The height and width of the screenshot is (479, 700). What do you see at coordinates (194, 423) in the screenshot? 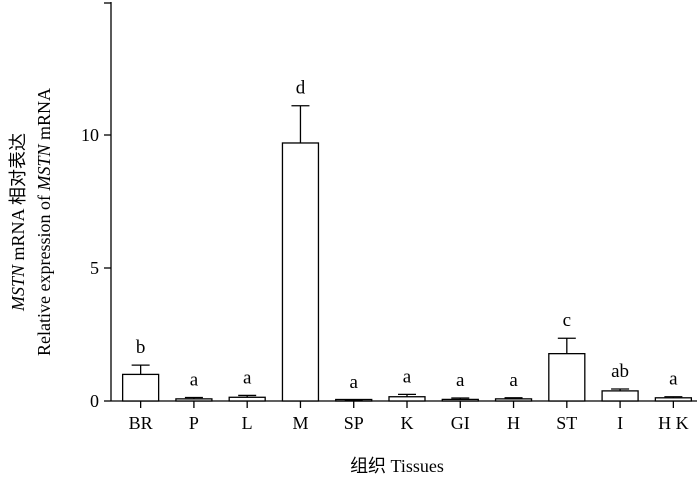
I see `x-tick-label: P` at bounding box center [194, 423].